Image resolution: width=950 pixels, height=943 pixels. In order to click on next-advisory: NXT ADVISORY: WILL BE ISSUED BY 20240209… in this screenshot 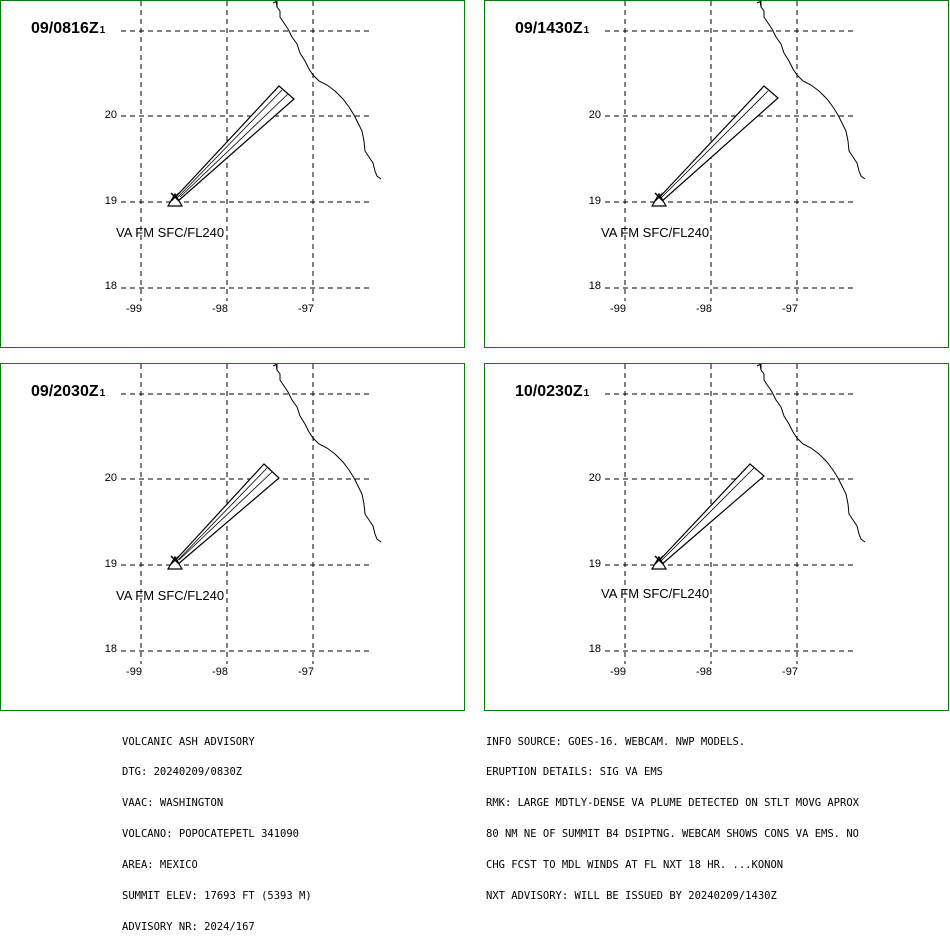, I will do `click(631, 896)`.